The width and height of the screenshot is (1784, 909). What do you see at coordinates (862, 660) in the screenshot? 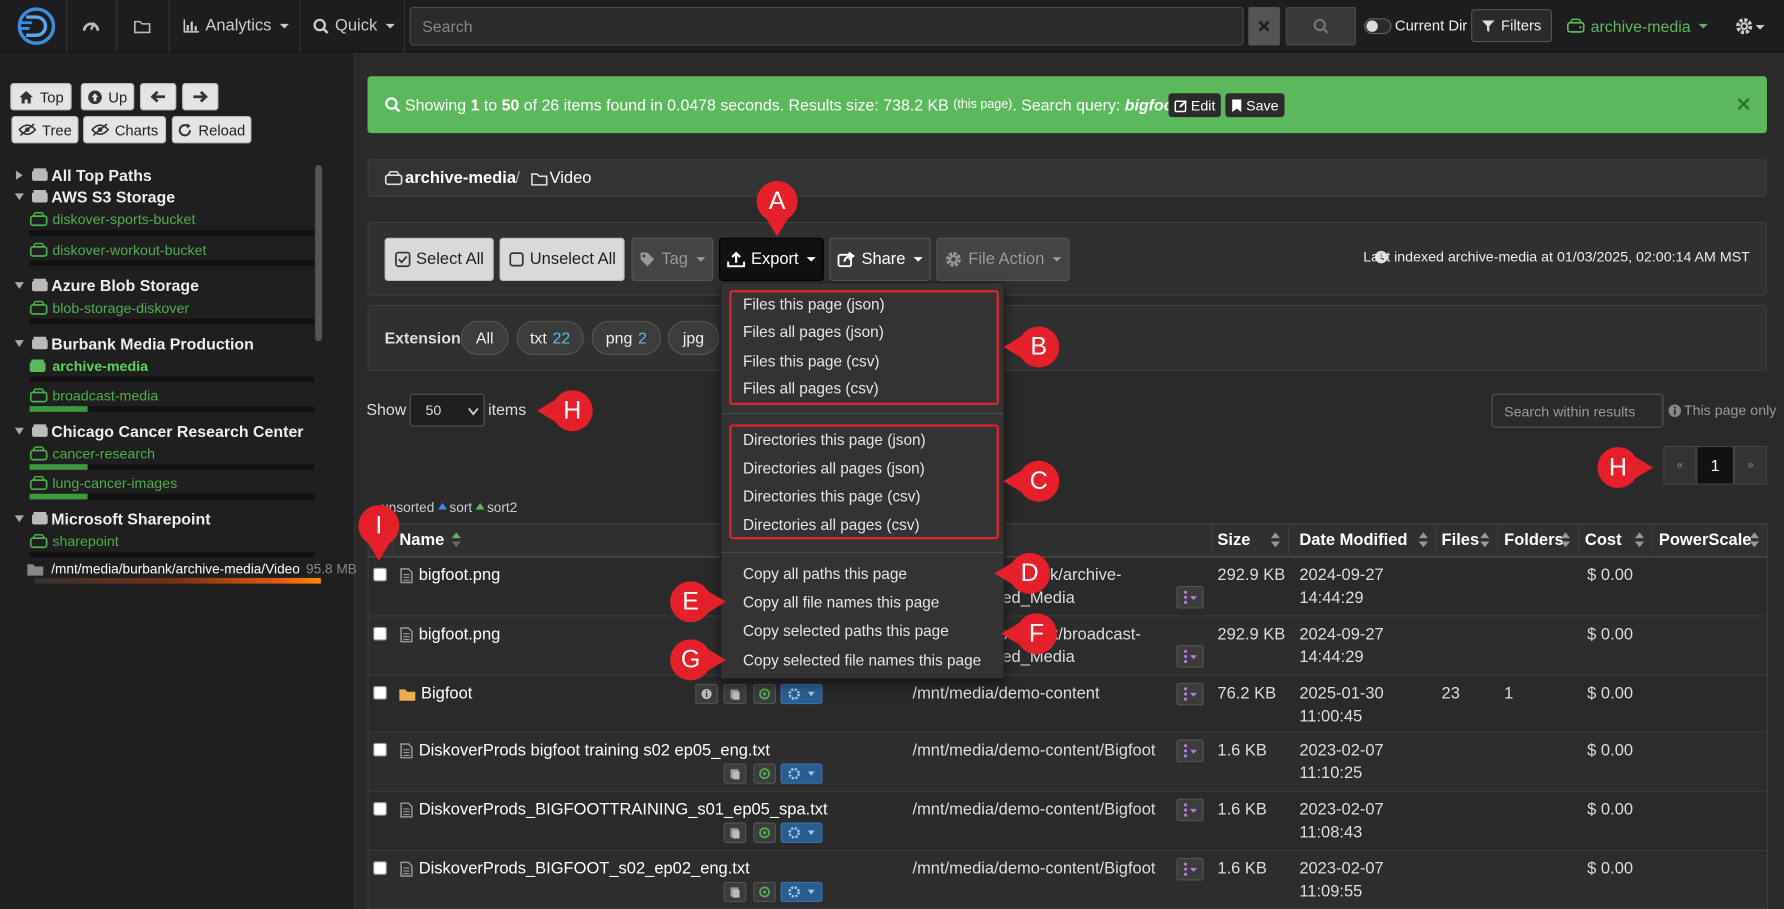
I see `menu-item: Copy selected file names this page` at bounding box center [862, 660].